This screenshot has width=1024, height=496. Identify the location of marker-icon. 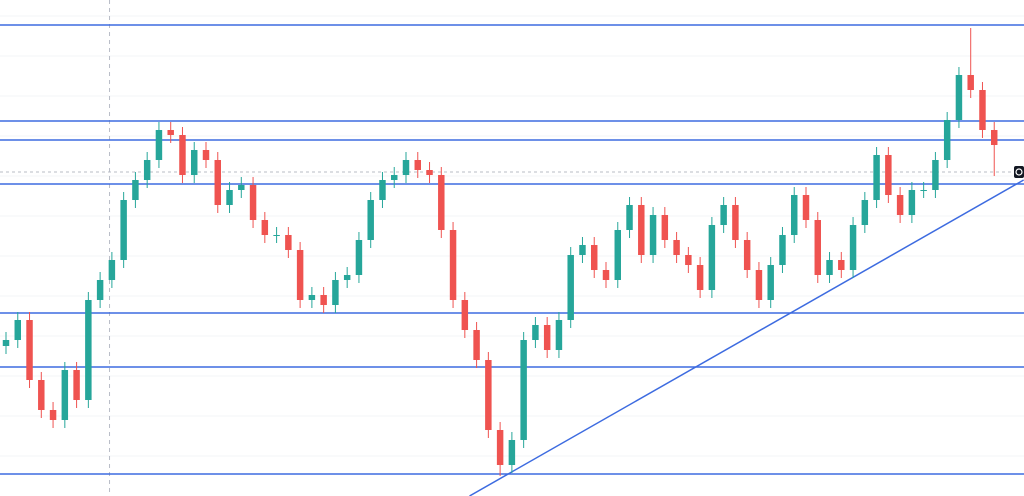
(1019, 172).